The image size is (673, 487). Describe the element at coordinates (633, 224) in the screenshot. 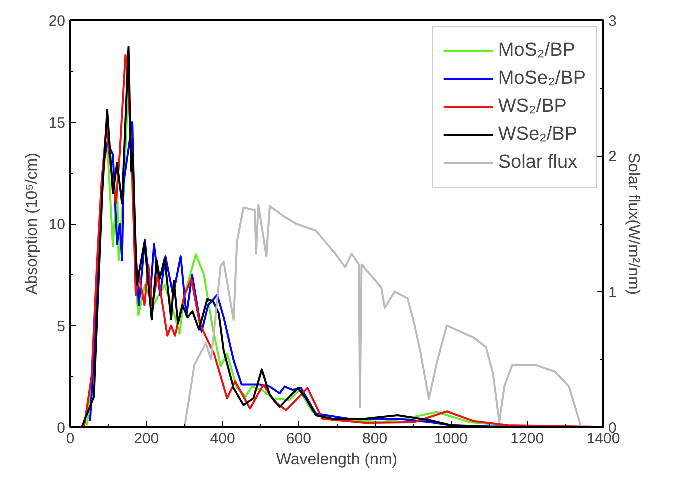

I see `y2-axis-title: Solar flux(W/m²/nm)` at that location.